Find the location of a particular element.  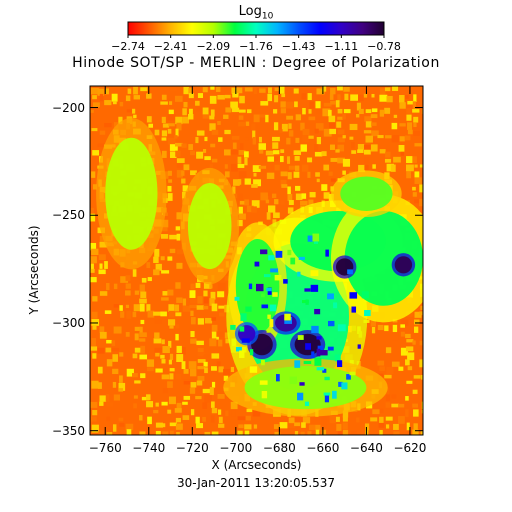

colorbar-label: Log10 is located at coordinates (256, 13).